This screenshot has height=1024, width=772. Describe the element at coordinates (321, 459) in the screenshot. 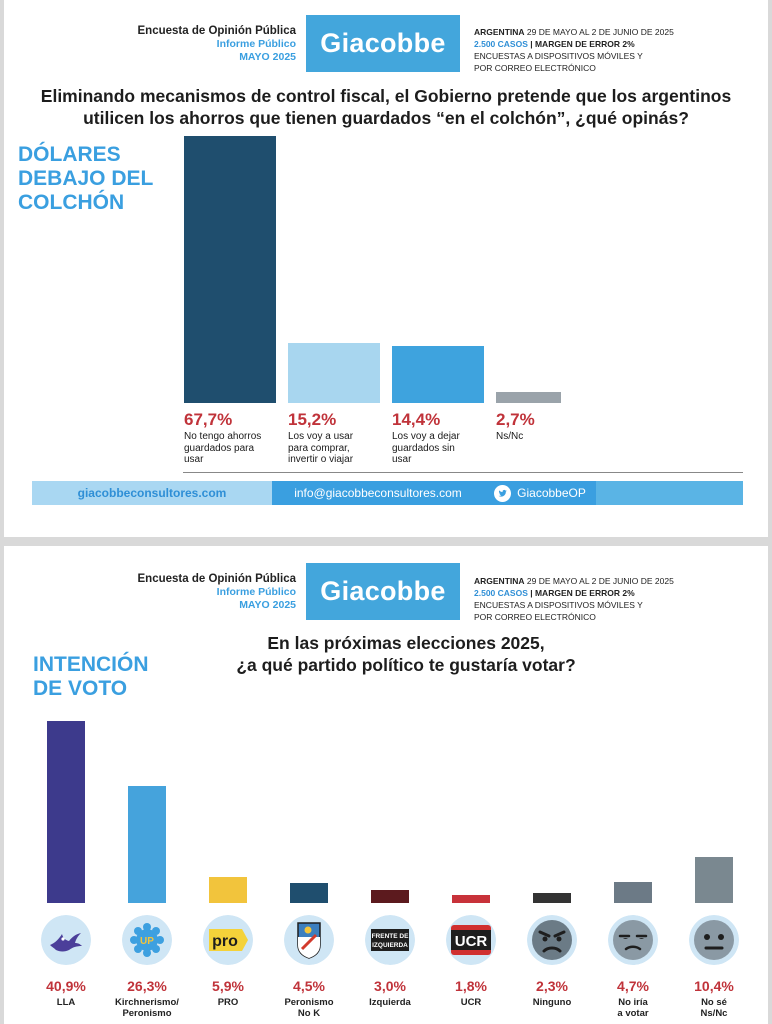

I see `category-label-line: invertir o viajar` at that location.